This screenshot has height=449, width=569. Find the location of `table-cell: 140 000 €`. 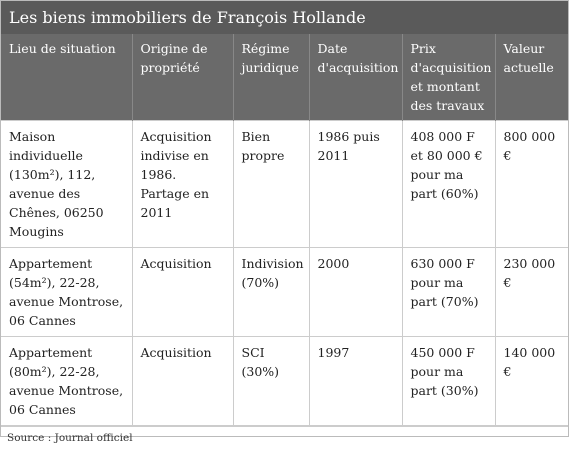

table-cell: 140 000 € is located at coordinates (531, 381).